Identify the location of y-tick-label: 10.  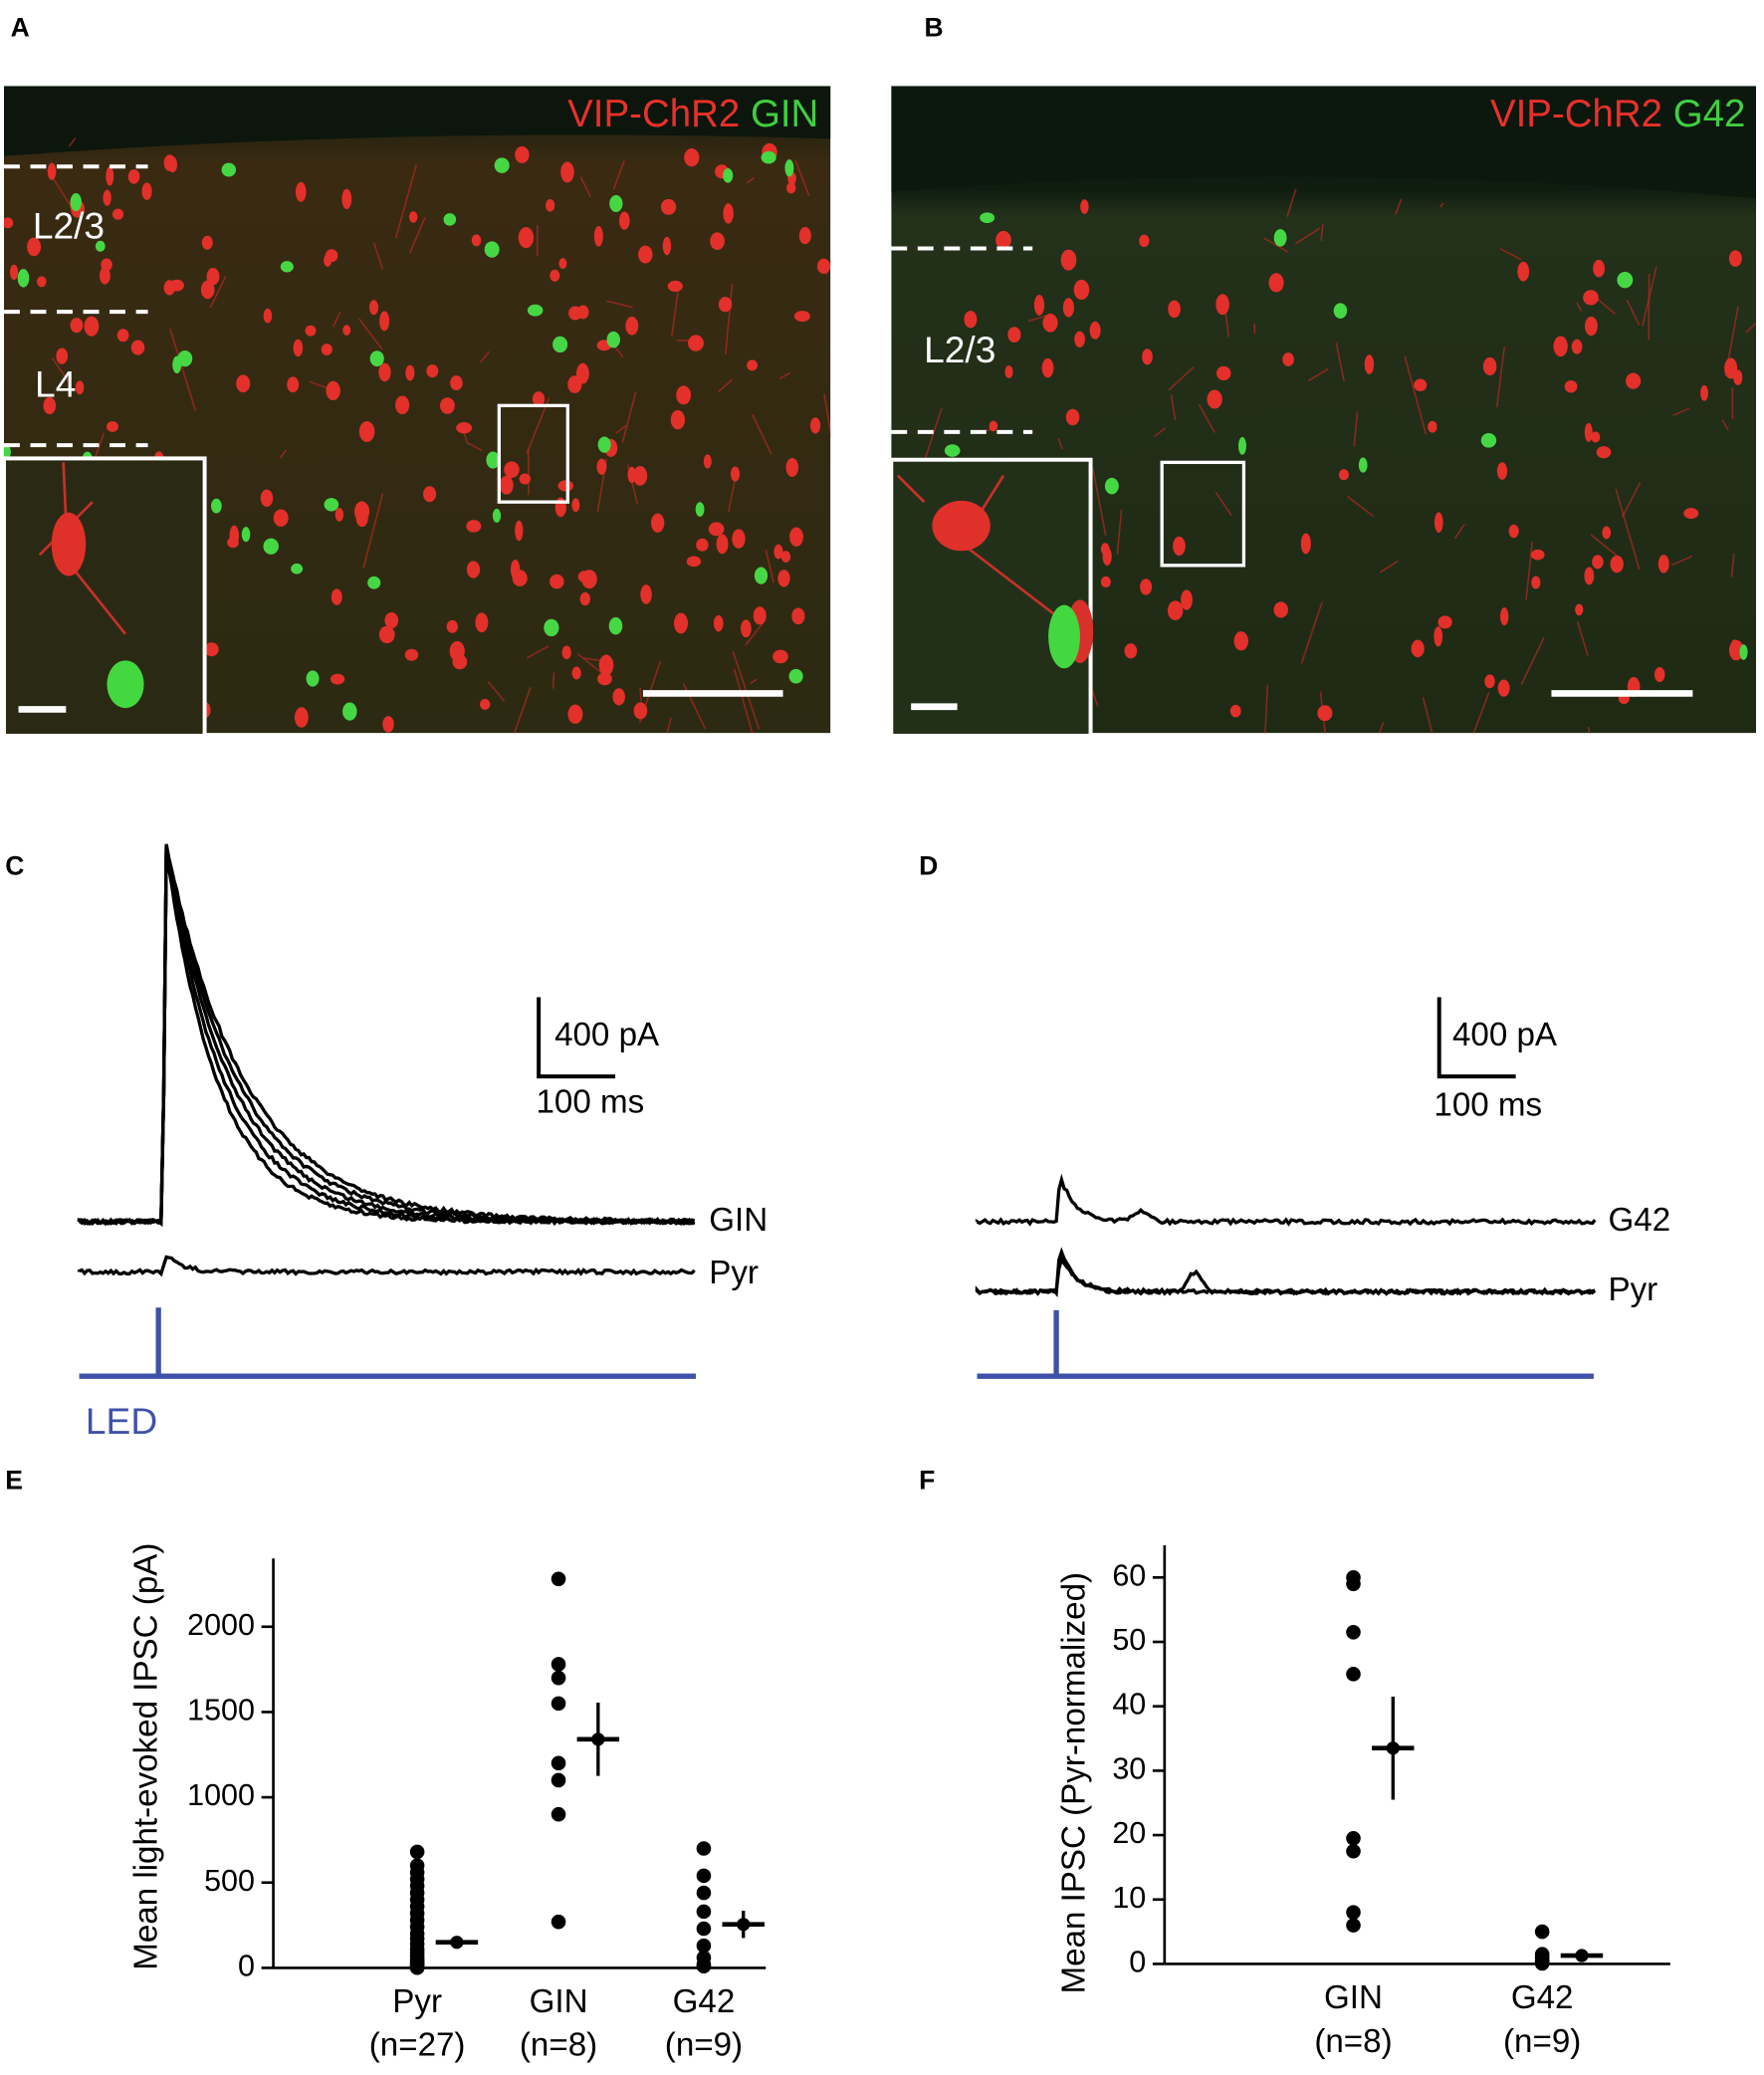
(1129, 1898).